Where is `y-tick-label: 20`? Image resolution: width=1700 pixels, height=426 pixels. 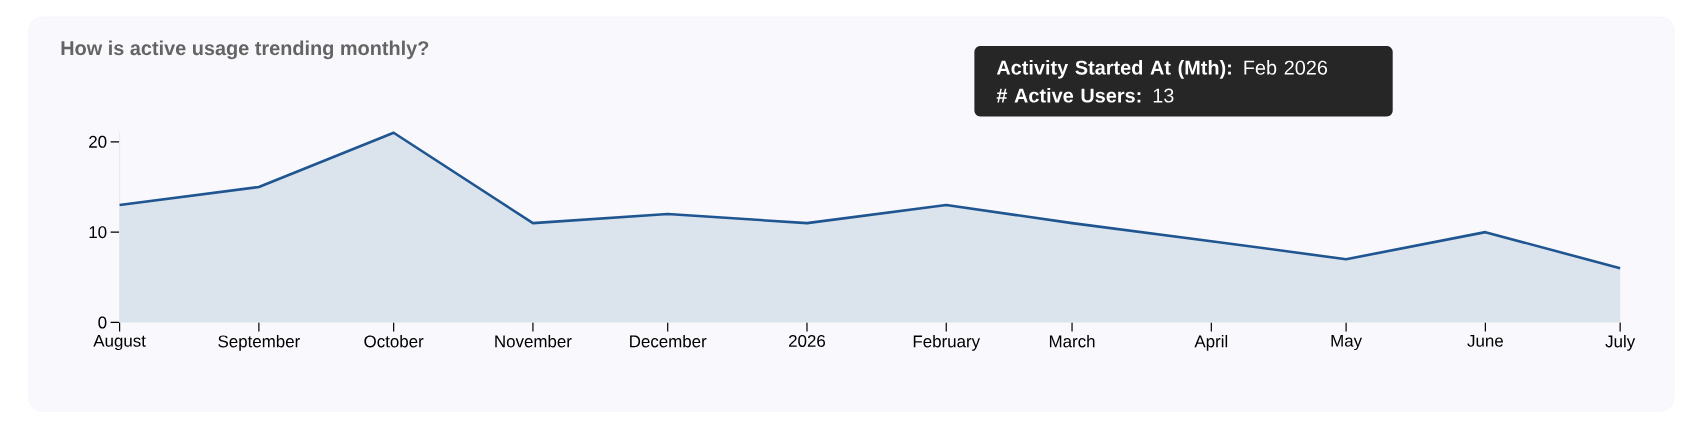 y-tick-label: 20 is located at coordinates (98, 141).